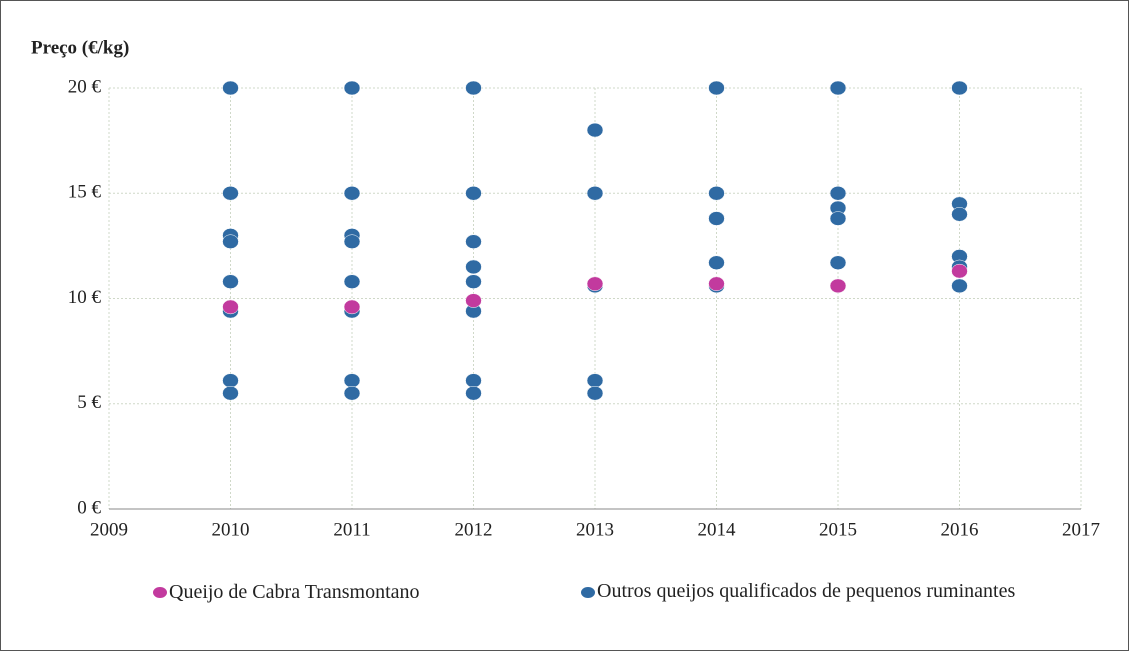 The height and width of the screenshot is (651, 1129). I want to click on x-tick-label: 2011, so click(351, 529).